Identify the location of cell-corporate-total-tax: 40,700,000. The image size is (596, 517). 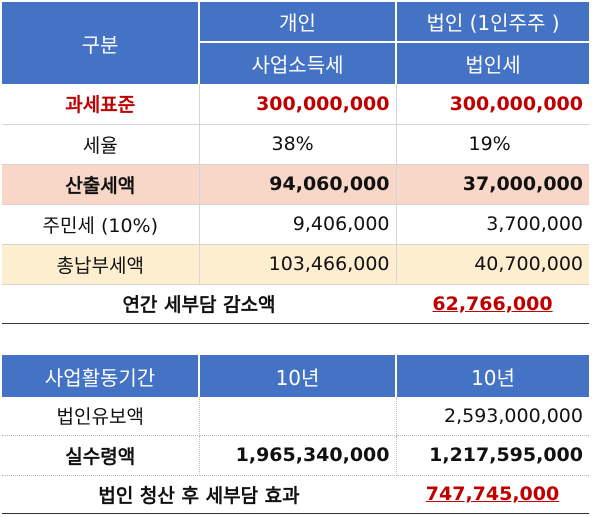
(492, 264).